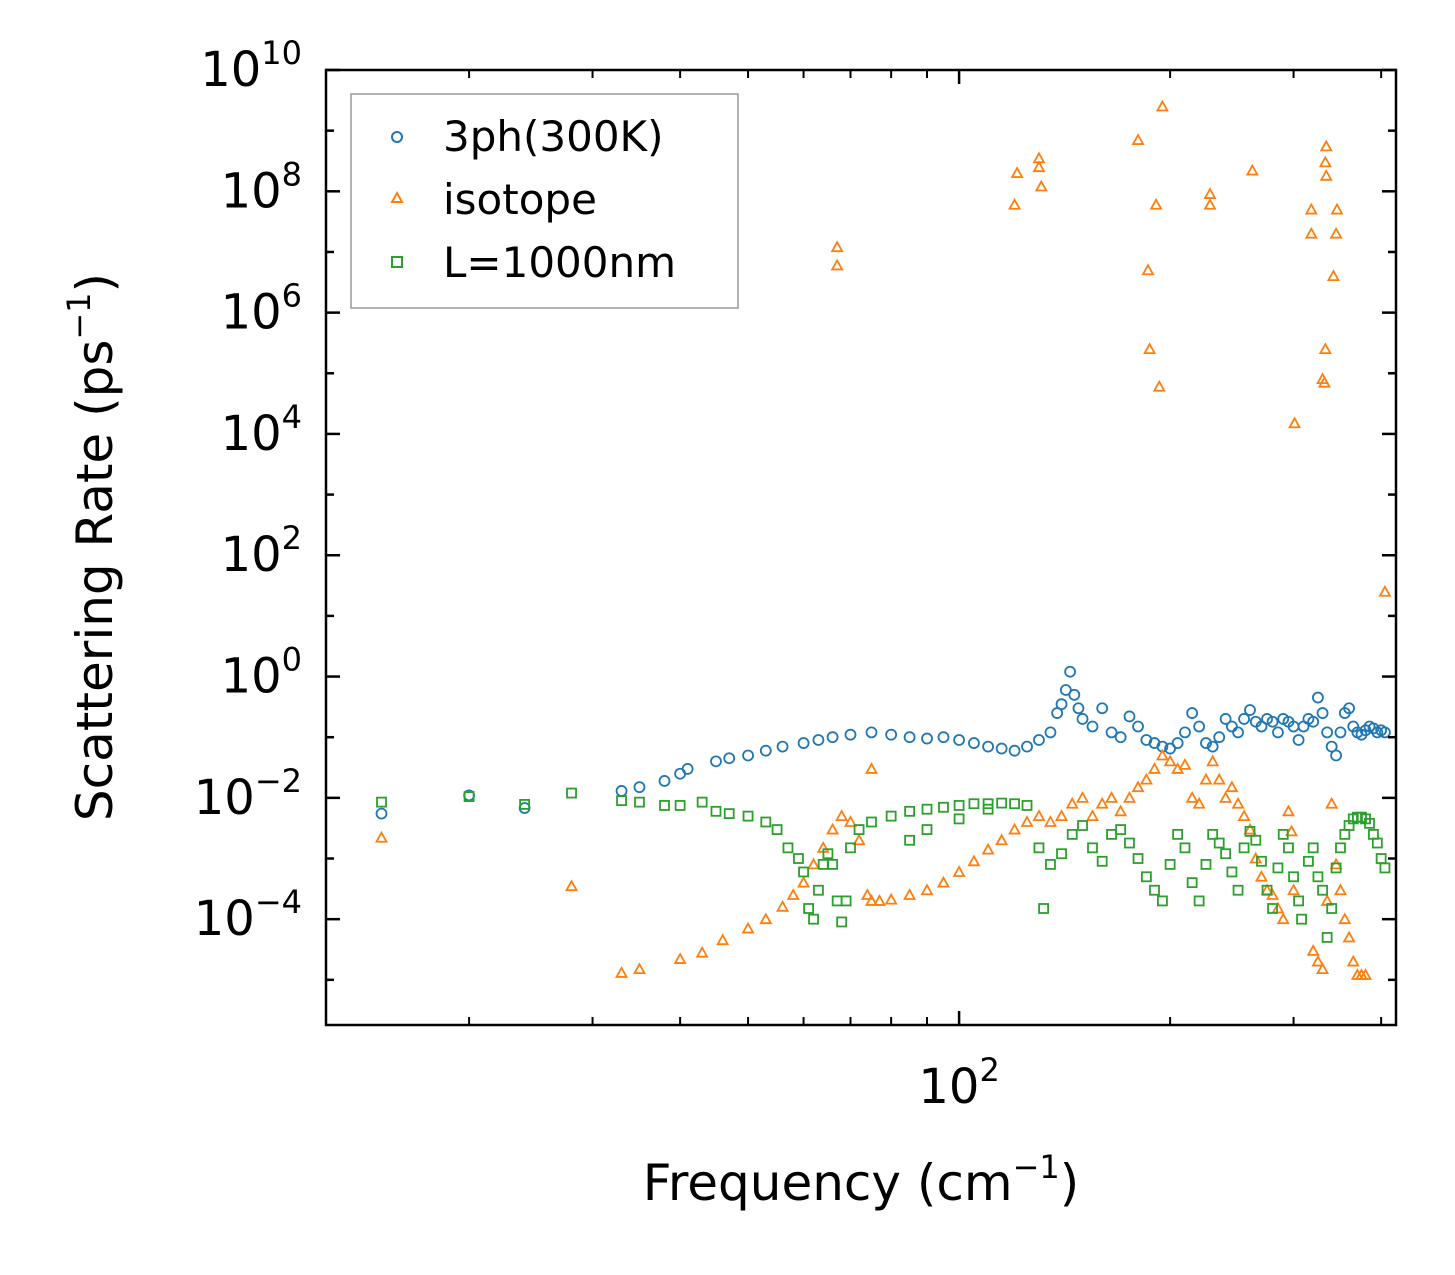  Describe the element at coordinates (261, 187) in the screenshot. I see `y-tick-label: 10⁸` at that location.